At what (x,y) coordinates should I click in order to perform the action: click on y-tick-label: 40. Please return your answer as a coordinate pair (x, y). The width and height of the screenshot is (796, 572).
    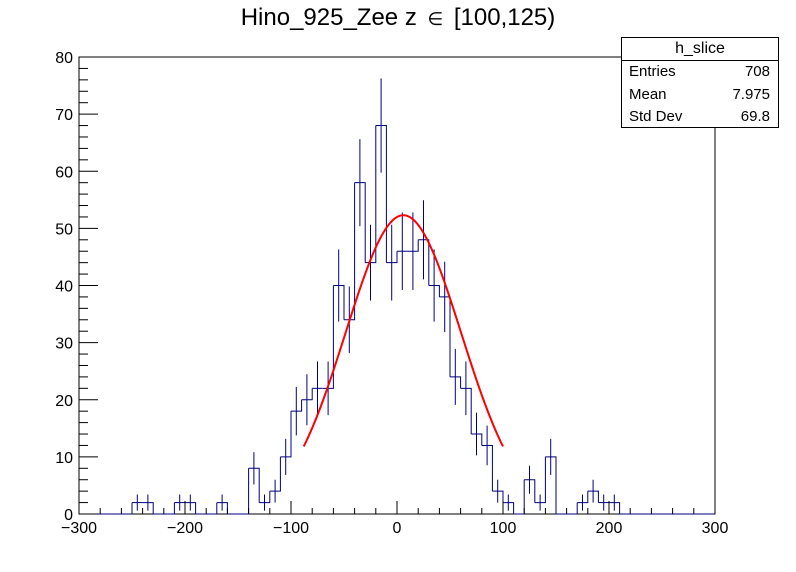
    Looking at the image, I should click on (64, 287).